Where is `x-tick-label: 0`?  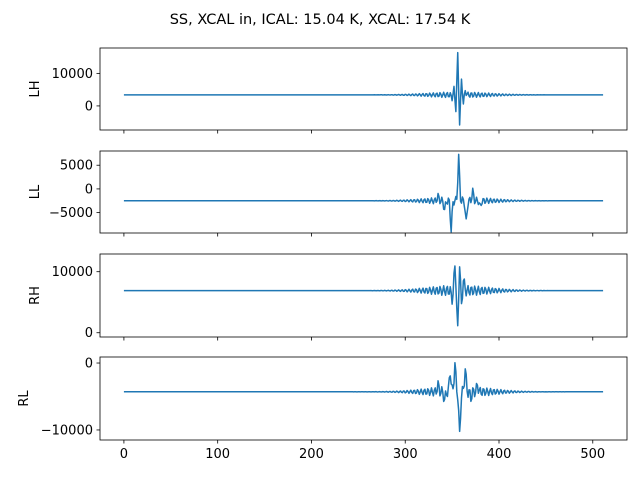 x-tick-label: 0 is located at coordinates (124, 454).